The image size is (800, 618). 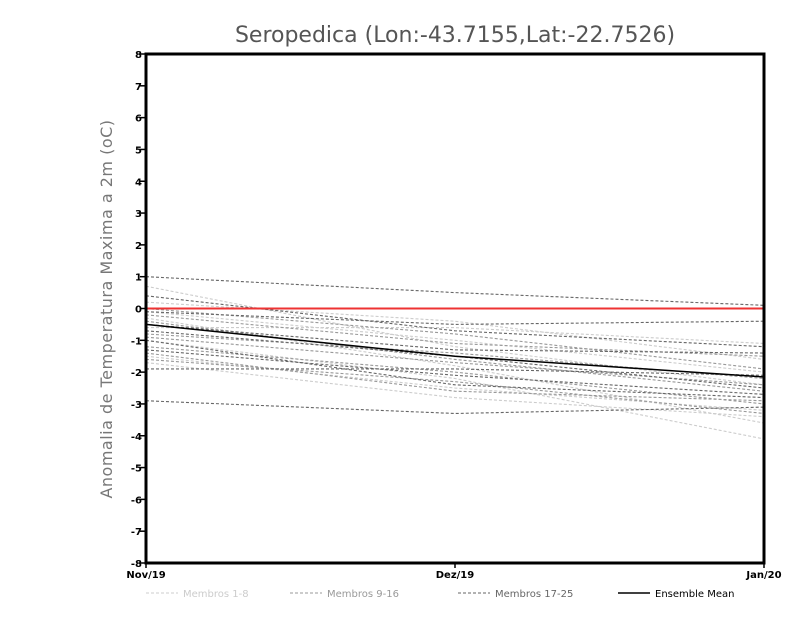 I want to click on y-tick-label: -8, so click(x=136, y=564).